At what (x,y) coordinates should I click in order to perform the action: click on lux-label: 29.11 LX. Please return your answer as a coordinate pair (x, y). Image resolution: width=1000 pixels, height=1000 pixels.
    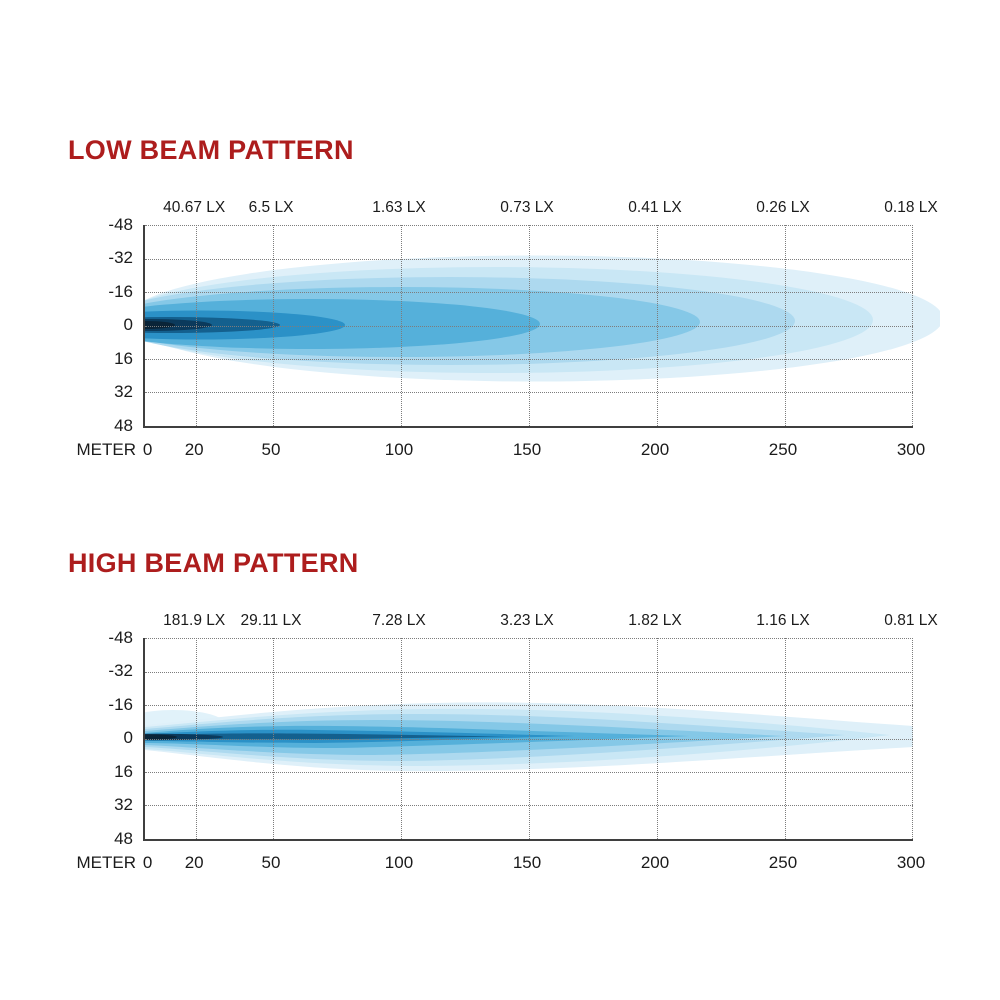
    Looking at the image, I should click on (271, 620).